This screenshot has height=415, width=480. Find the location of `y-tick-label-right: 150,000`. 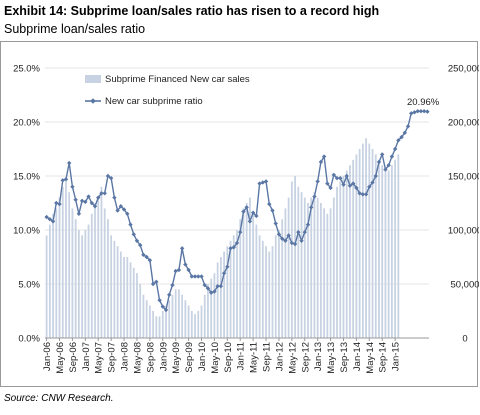

y-tick-label-right: 150,000 is located at coordinates (463, 177).